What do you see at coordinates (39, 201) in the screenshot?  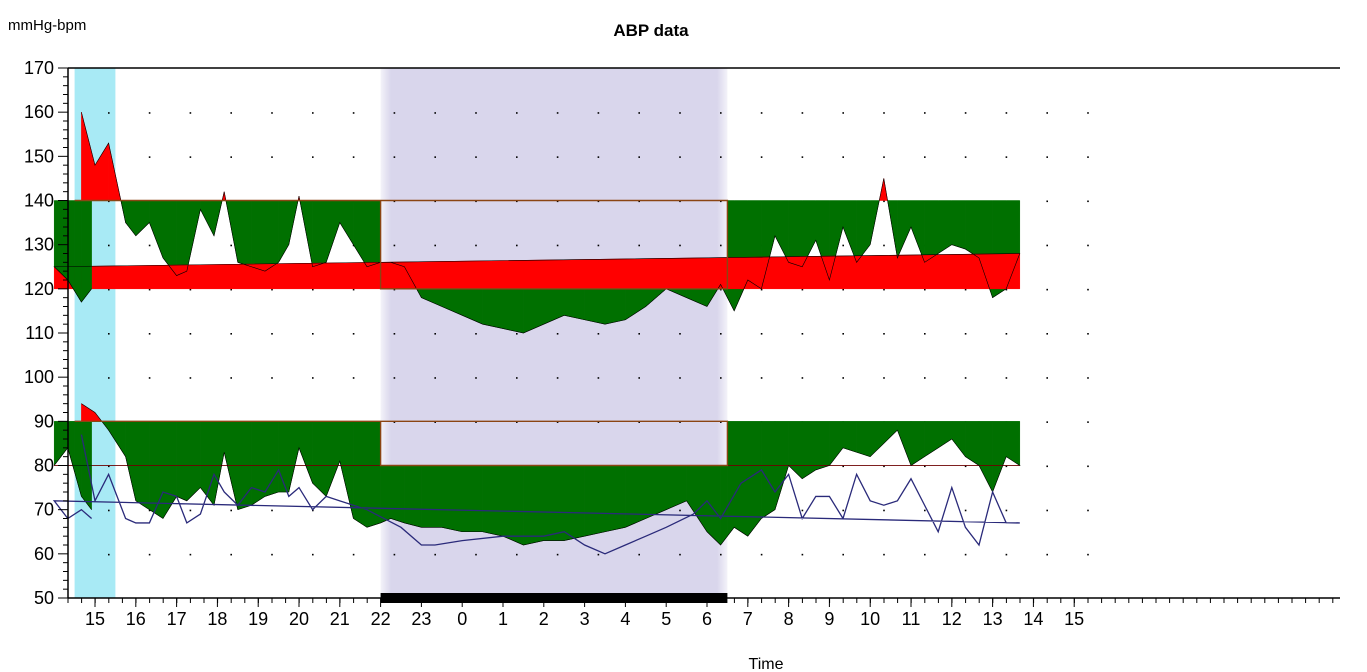 I see `y-tick-label: 140` at bounding box center [39, 201].